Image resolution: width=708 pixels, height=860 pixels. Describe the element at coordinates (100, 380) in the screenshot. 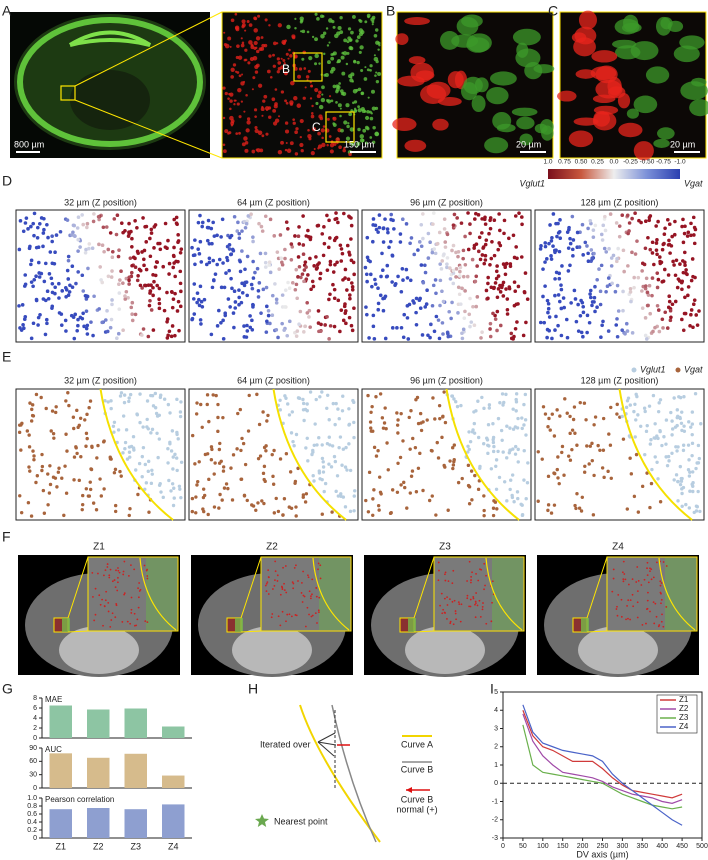

I see `subplot-title: 32 µm (Z position)` at that location.